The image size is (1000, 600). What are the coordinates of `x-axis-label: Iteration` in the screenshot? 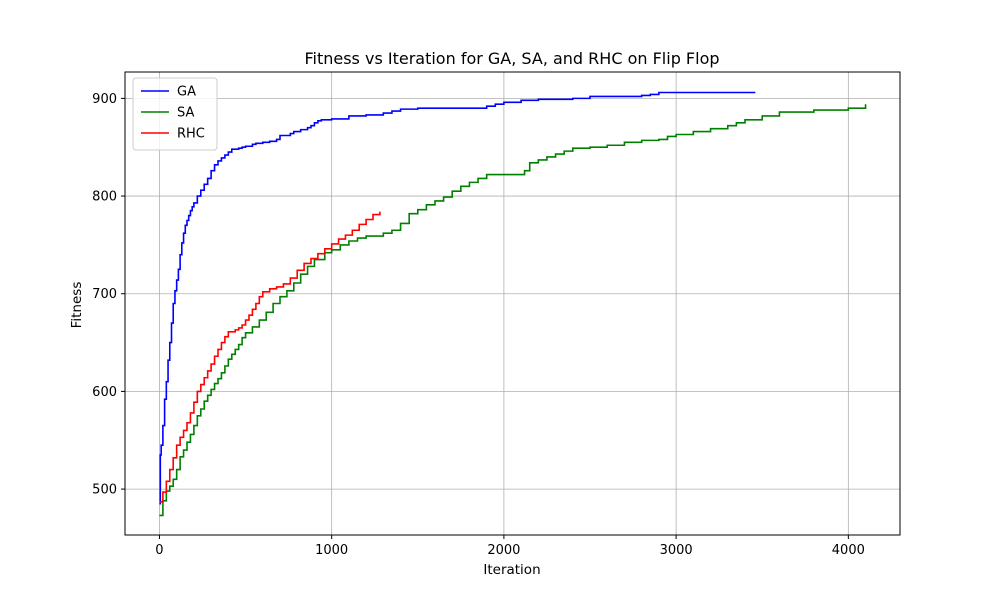 It's located at (511, 570).